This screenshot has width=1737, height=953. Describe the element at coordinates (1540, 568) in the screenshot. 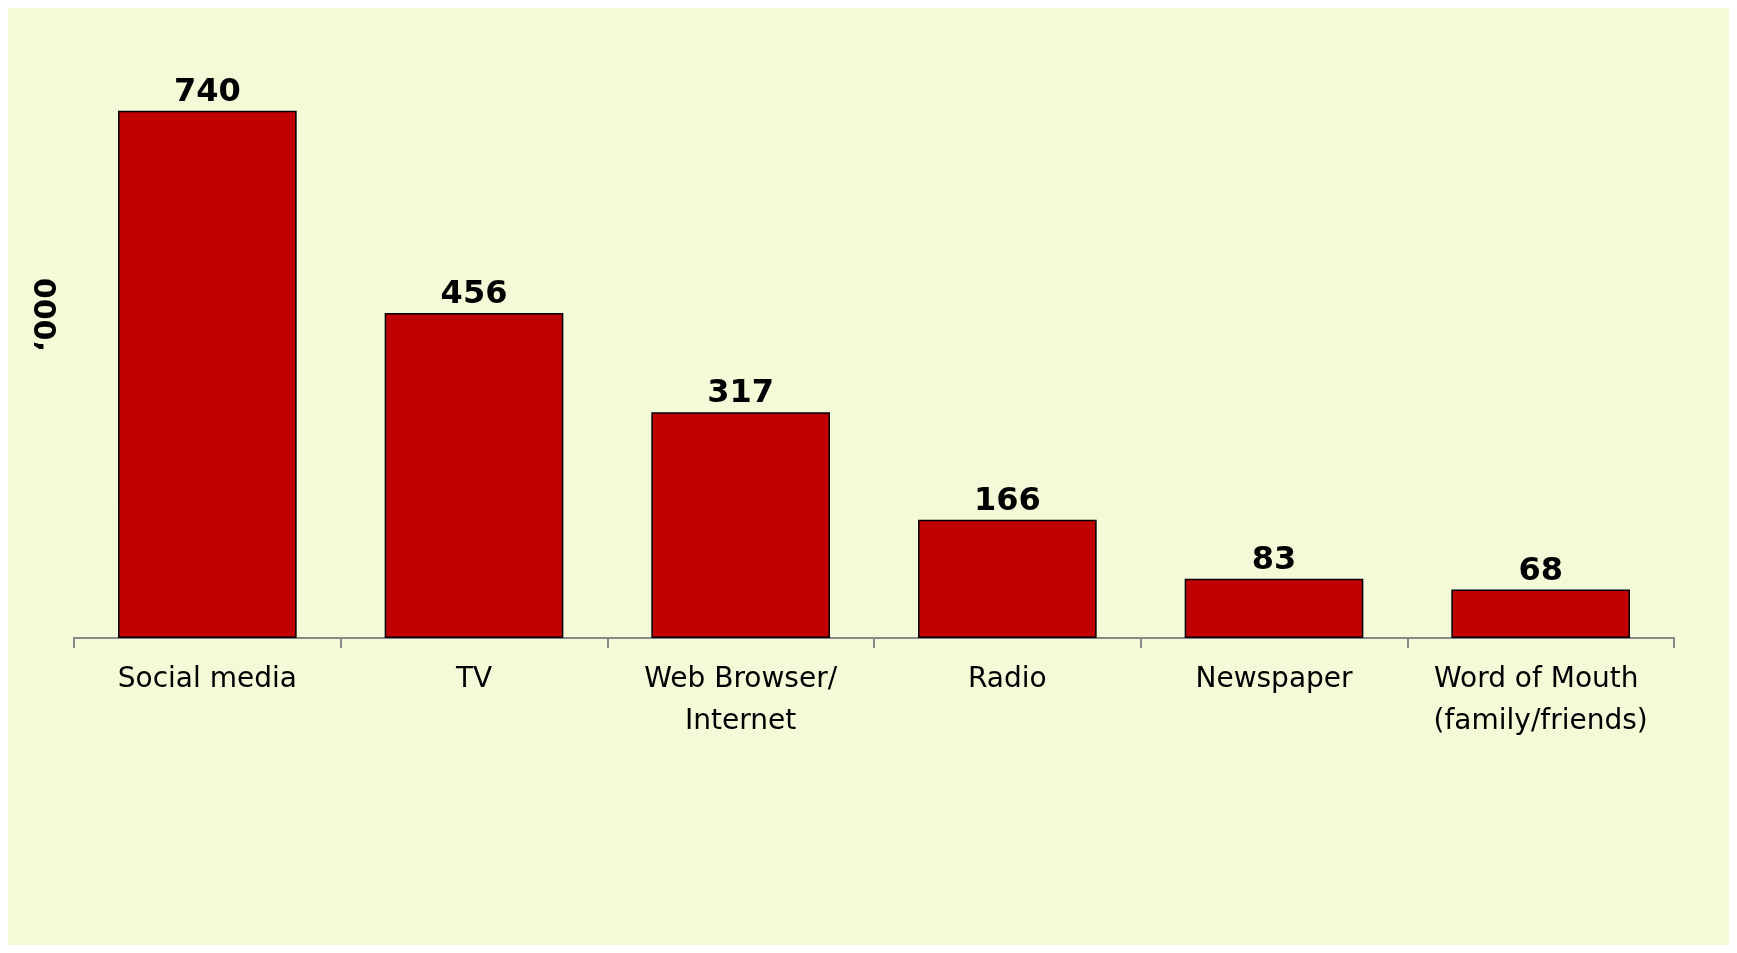

I see `data-label: 68` at that location.